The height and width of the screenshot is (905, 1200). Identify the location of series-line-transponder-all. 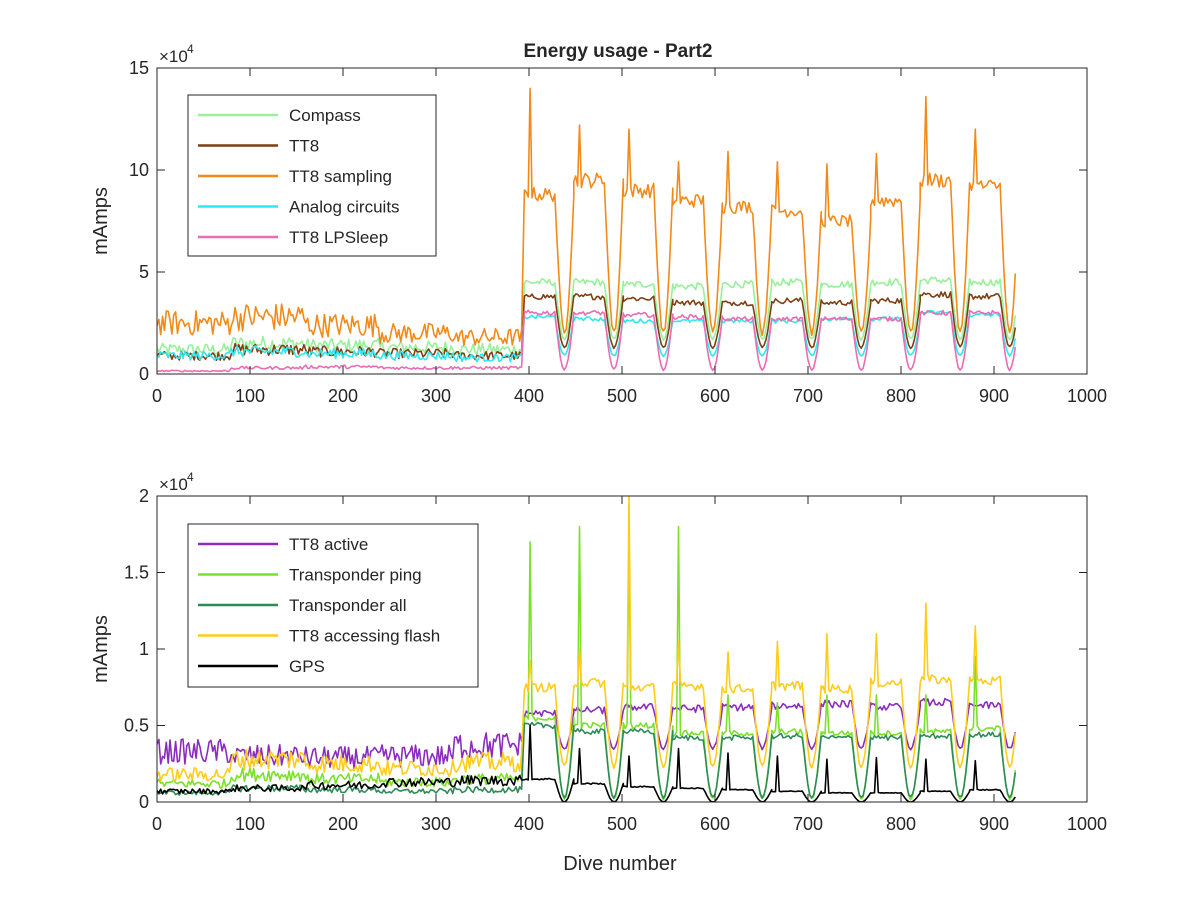
(587, 760).